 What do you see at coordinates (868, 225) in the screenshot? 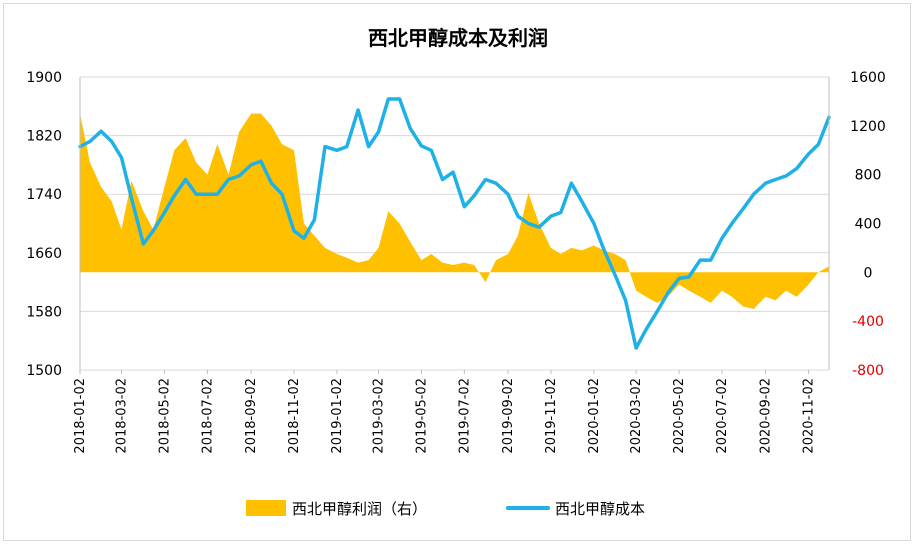
I see `right-tick-label: 400` at bounding box center [868, 225].